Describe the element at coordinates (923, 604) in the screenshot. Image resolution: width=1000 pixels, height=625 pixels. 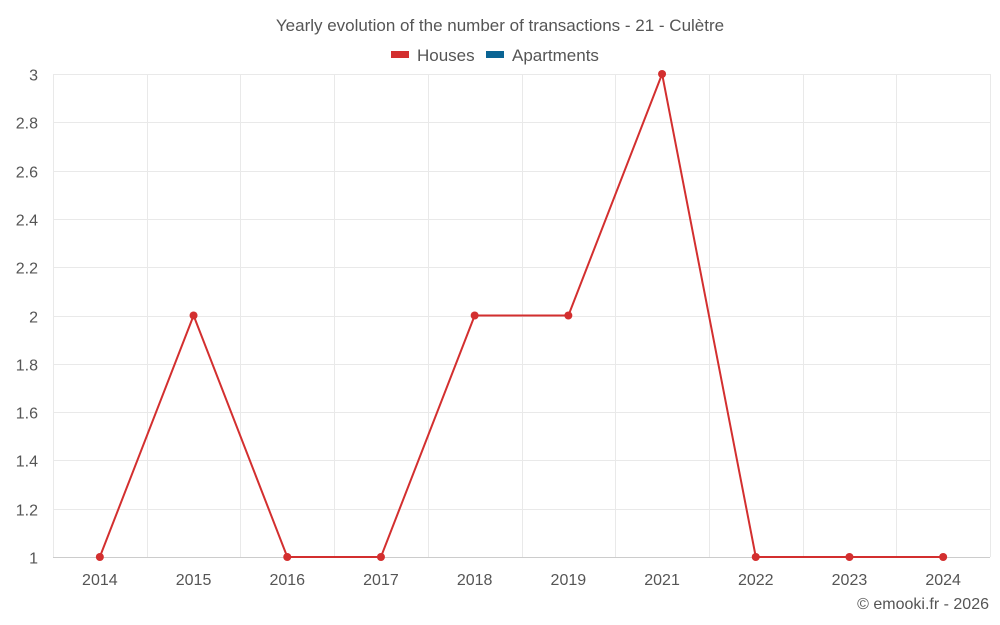
I see `credit-text: © emooki.fr - 2026` at that location.